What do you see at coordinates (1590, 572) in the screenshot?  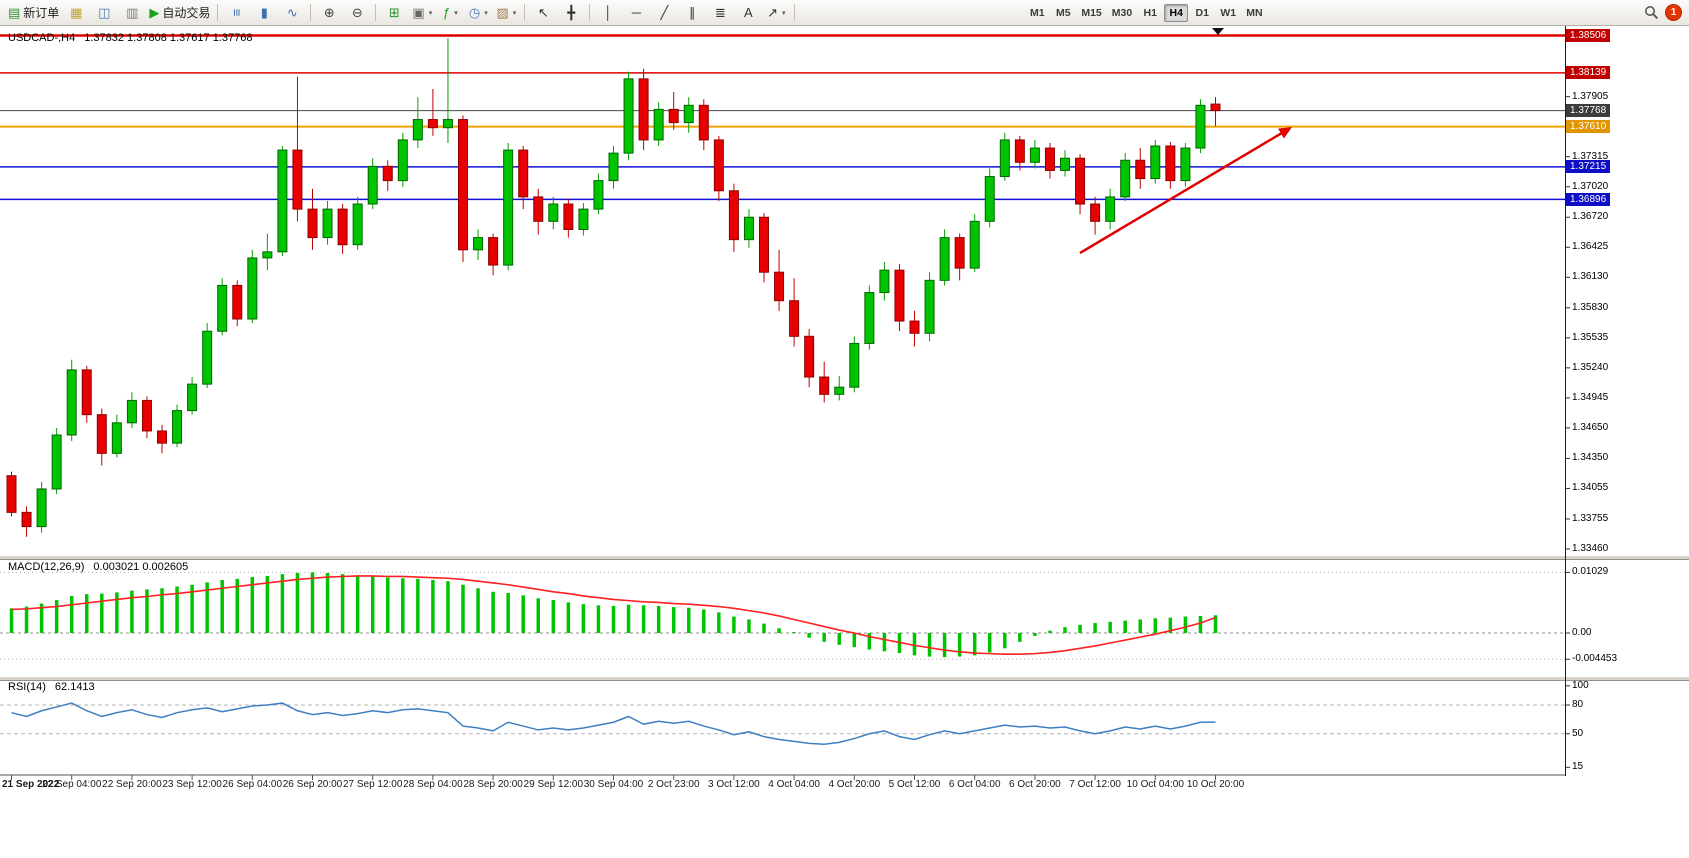 I see `macd-scale-label: 0.01029` at bounding box center [1590, 572].